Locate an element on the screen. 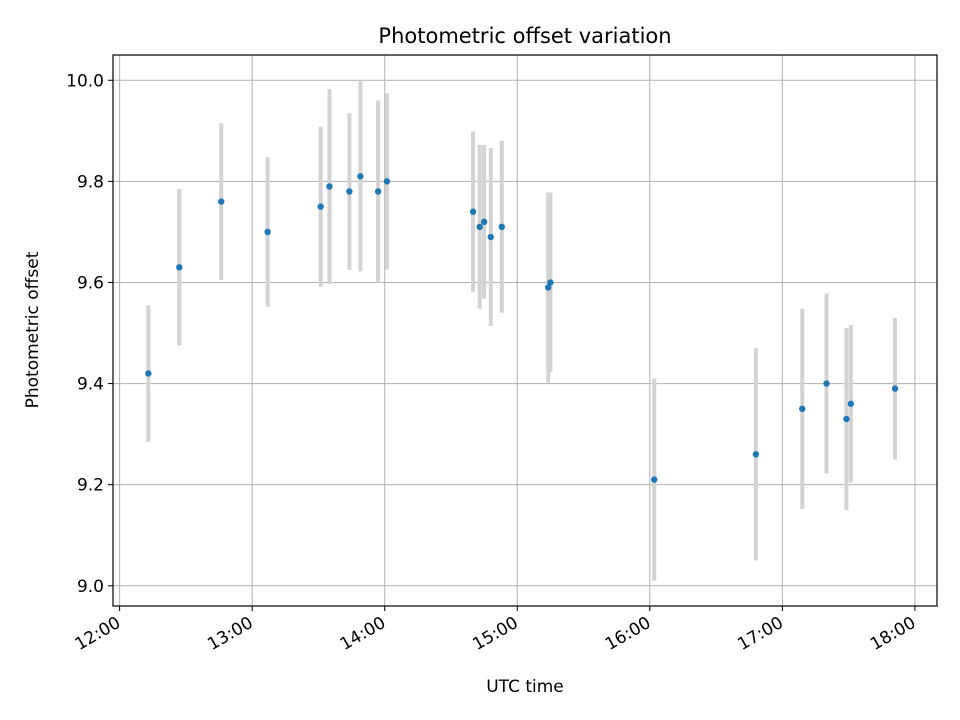 Image resolution: width=960 pixels, height=720 pixels. chart-title: Photometric offset variation is located at coordinates (524, 36).